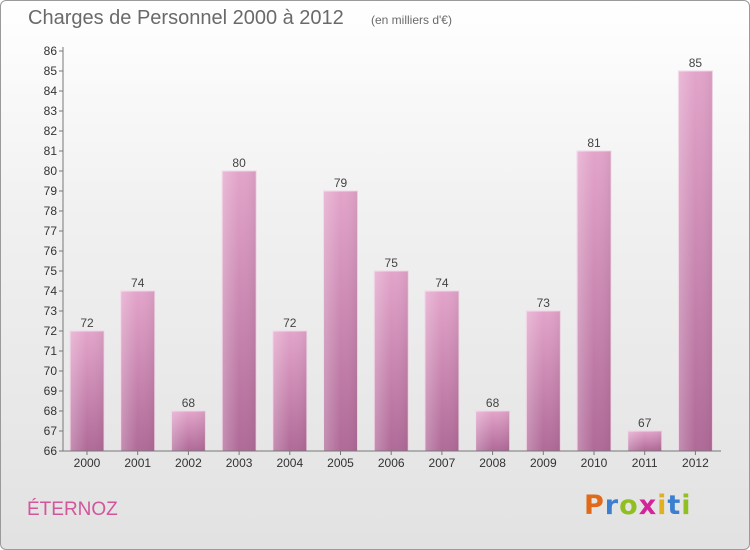 The width and height of the screenshot is (750, 550). Describe the element at coordinates (137, 463) in the screenshot. I see `x-tick-label: 2001` at that location.